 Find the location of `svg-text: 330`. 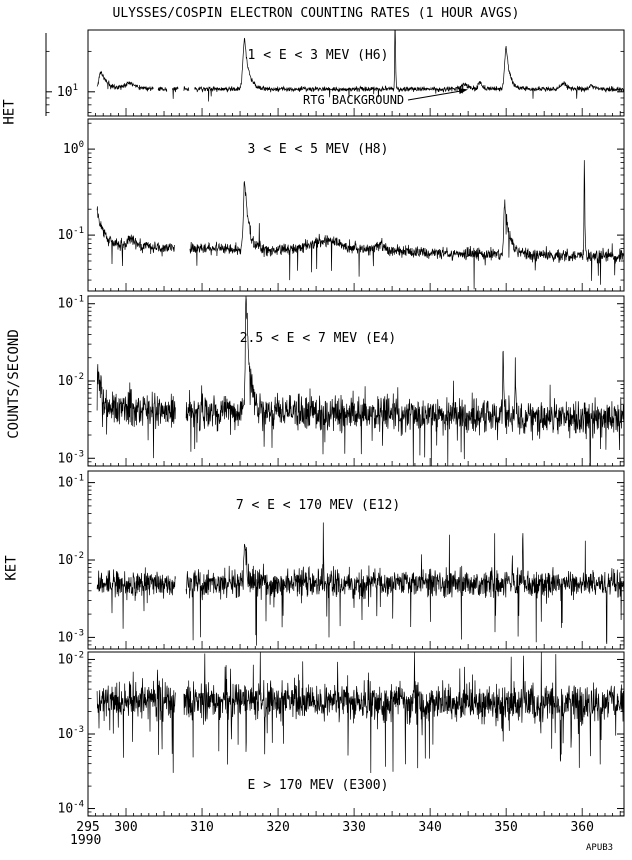

svg-text: 330 is located at coordinates (353, 827).